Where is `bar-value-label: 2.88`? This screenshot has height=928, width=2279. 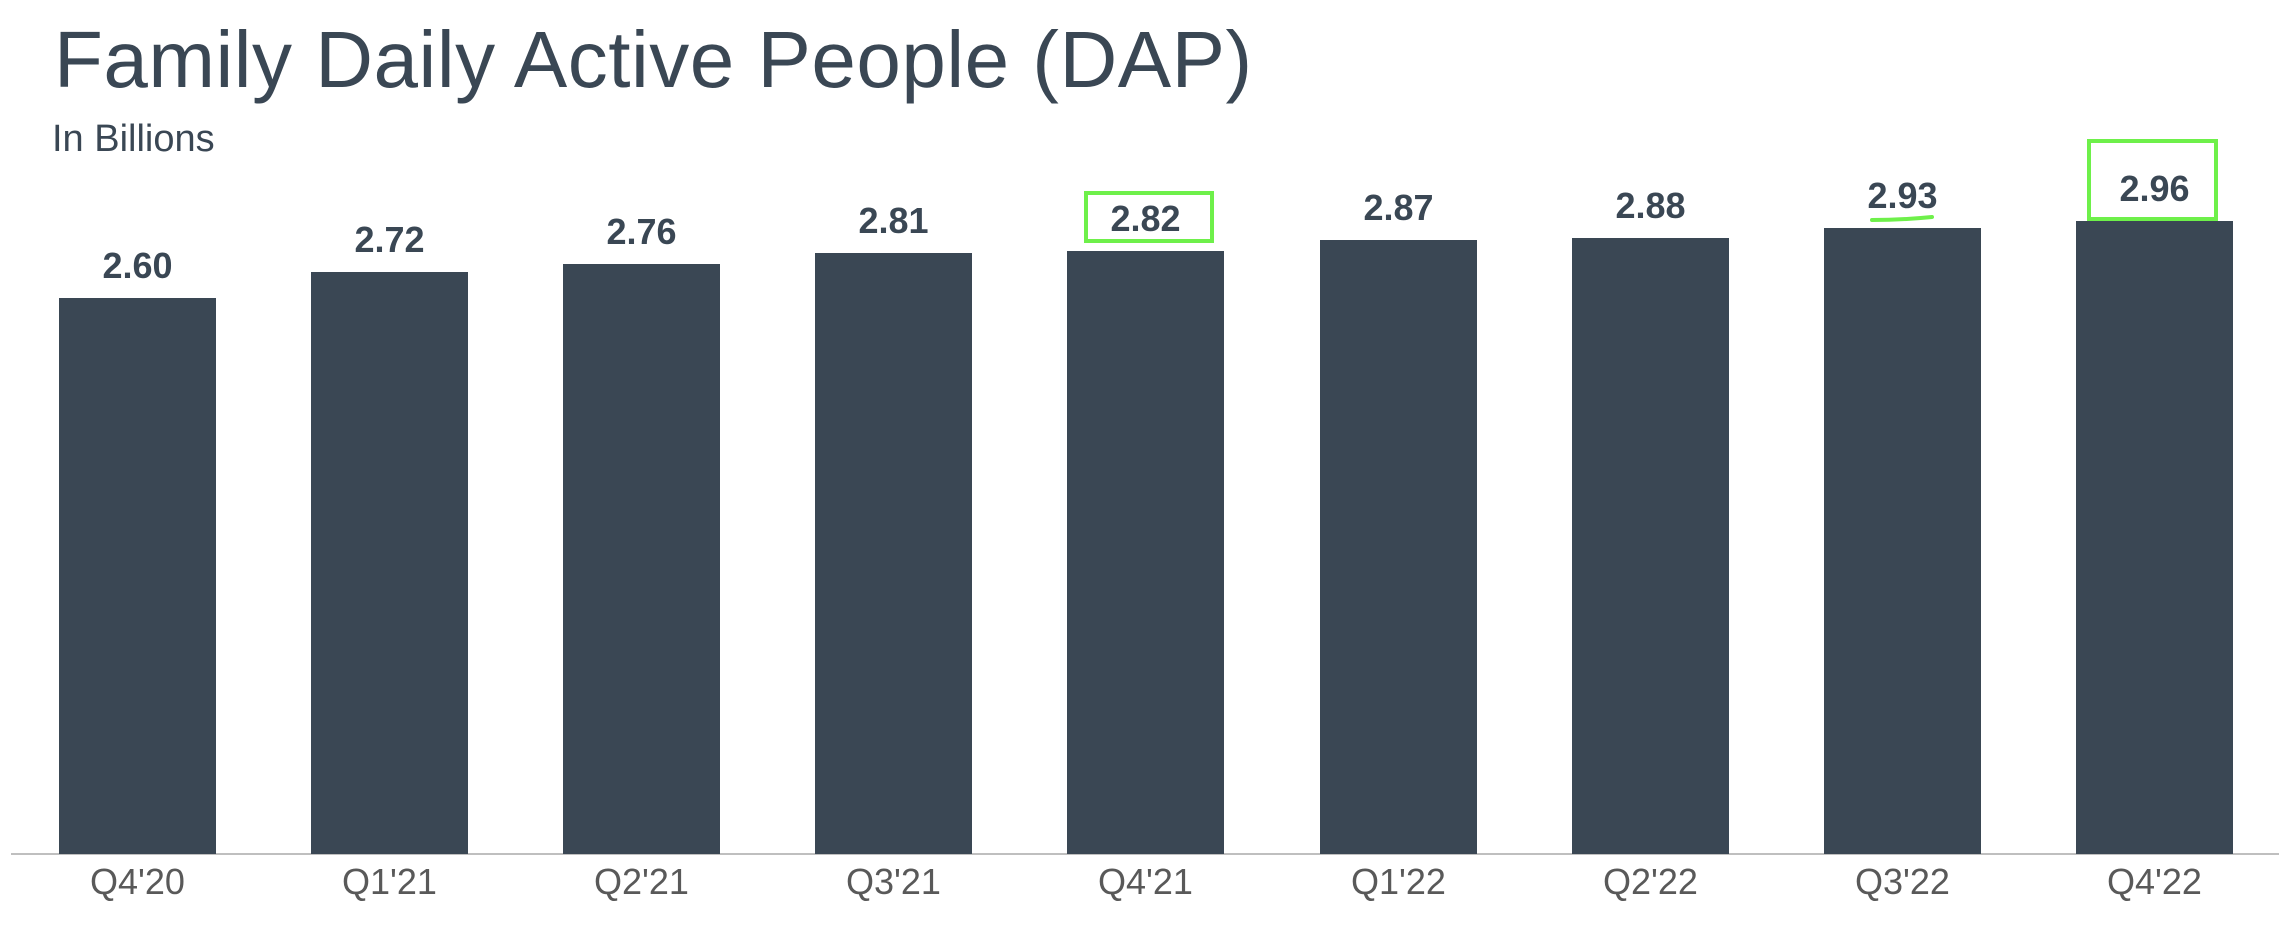
bar-value-label: 2.88 is located at coordinates (1650, 205).